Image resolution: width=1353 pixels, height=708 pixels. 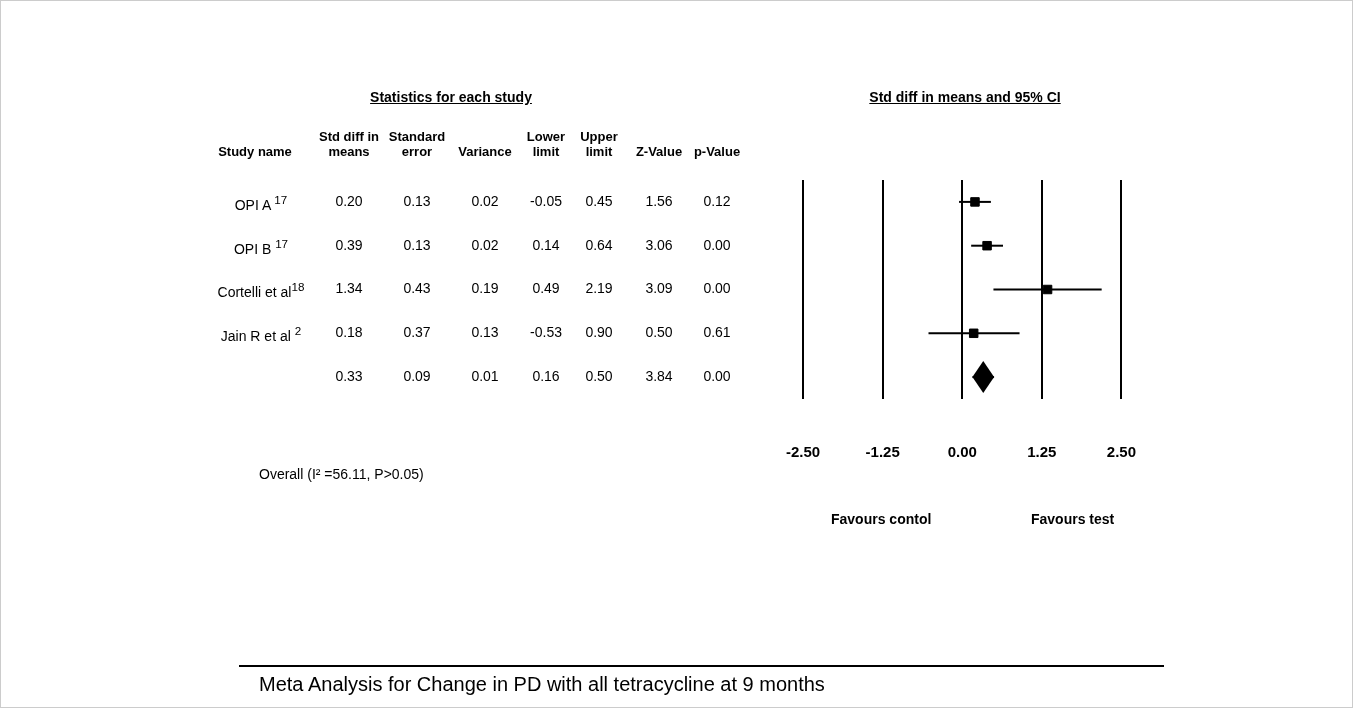 What do you see at coordinates (255, 151) in the screenshot?
I see `y-axis-title: Study name` at bounding box center [255, 151].